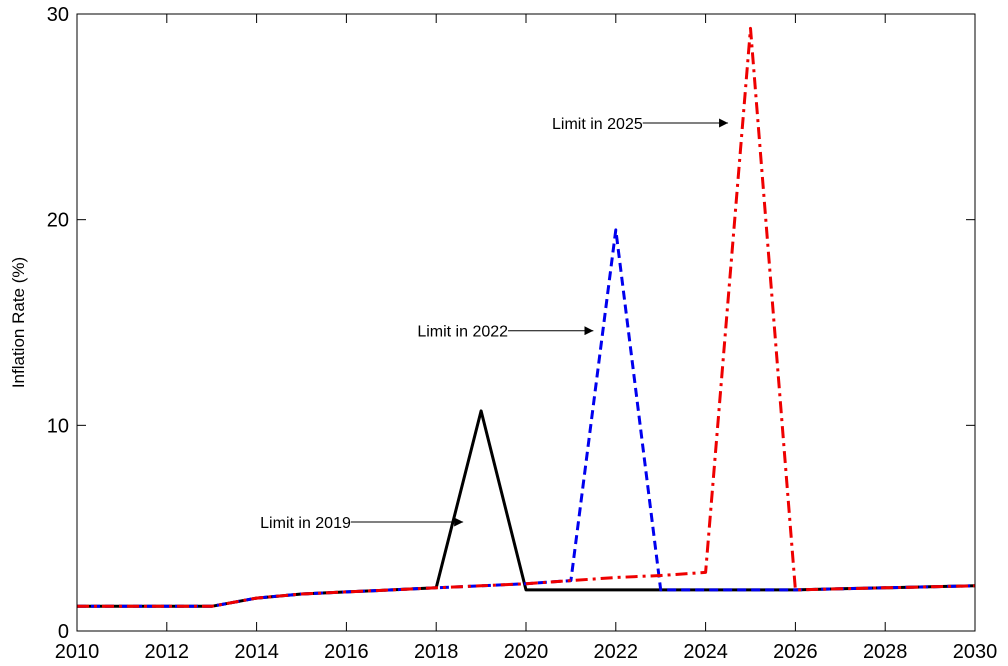 This screenshot has height=666, width=1008. What do you see at coordinates (18, 322) in the screenshot?
I see `y-axis-label: Inflation Rate (%)` at bounding box center [18, 322].